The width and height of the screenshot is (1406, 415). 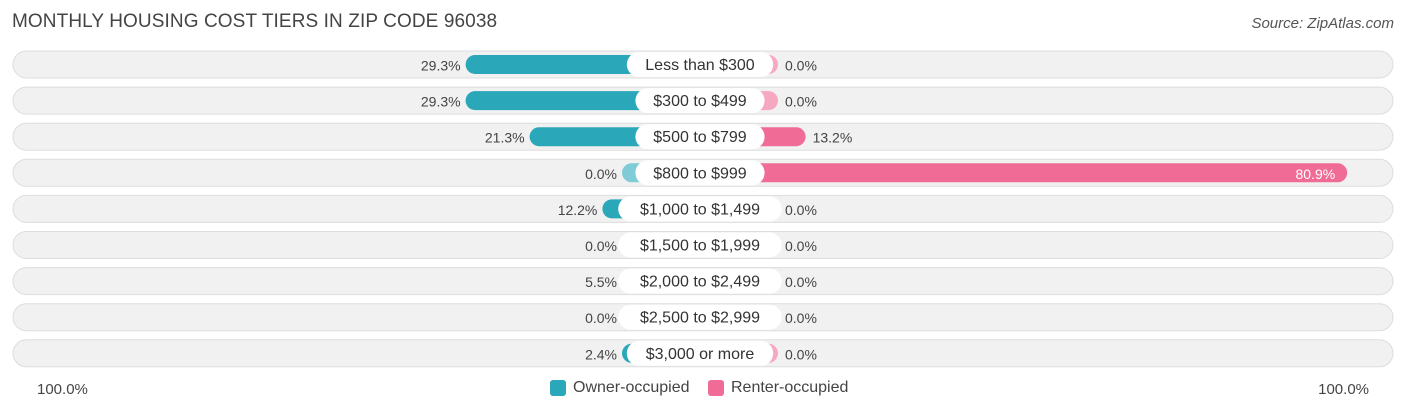 What do you see at coordinates (833, 138) in the screenshot?
I see `value-label-renter: 13.2%` at bounding box center [833, 138].